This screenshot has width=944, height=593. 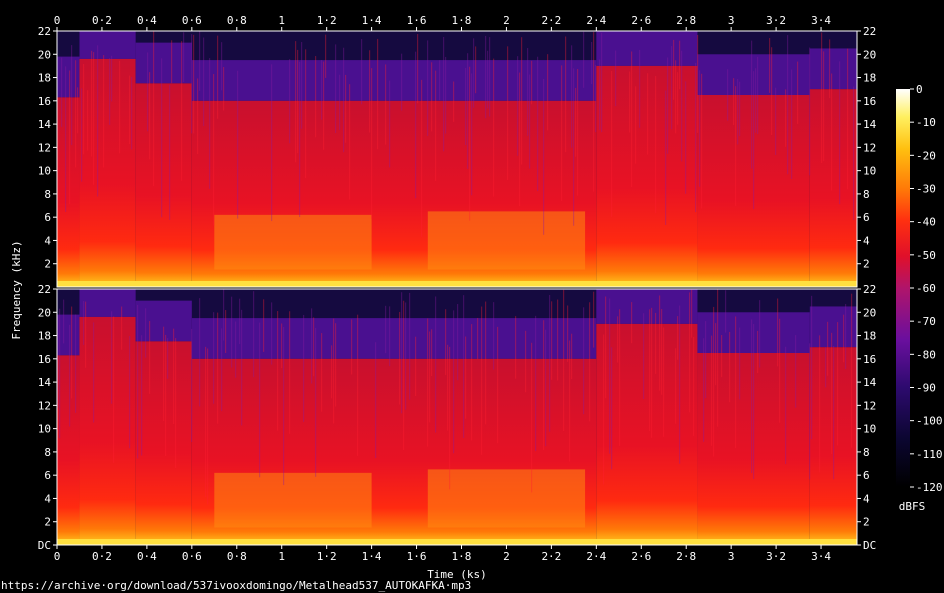 I want to click on x-tick-label: 2·8, so click(x=686, y=556).